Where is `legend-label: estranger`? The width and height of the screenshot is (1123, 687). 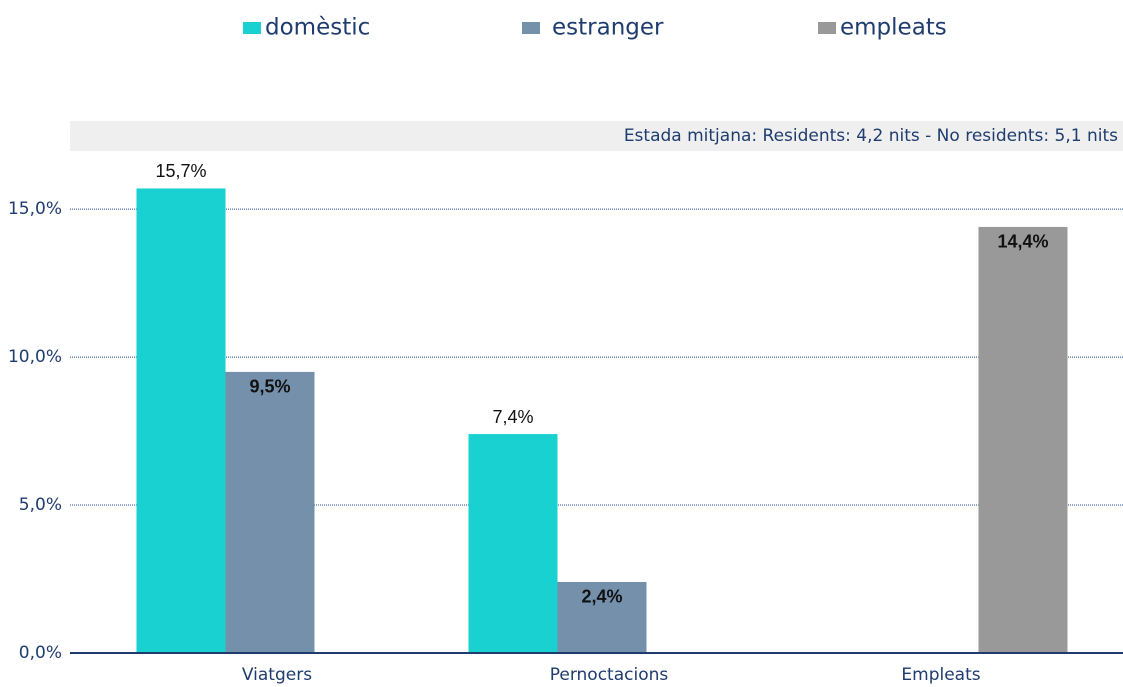 legend-label: estranger is located at coordinates (608, 28).